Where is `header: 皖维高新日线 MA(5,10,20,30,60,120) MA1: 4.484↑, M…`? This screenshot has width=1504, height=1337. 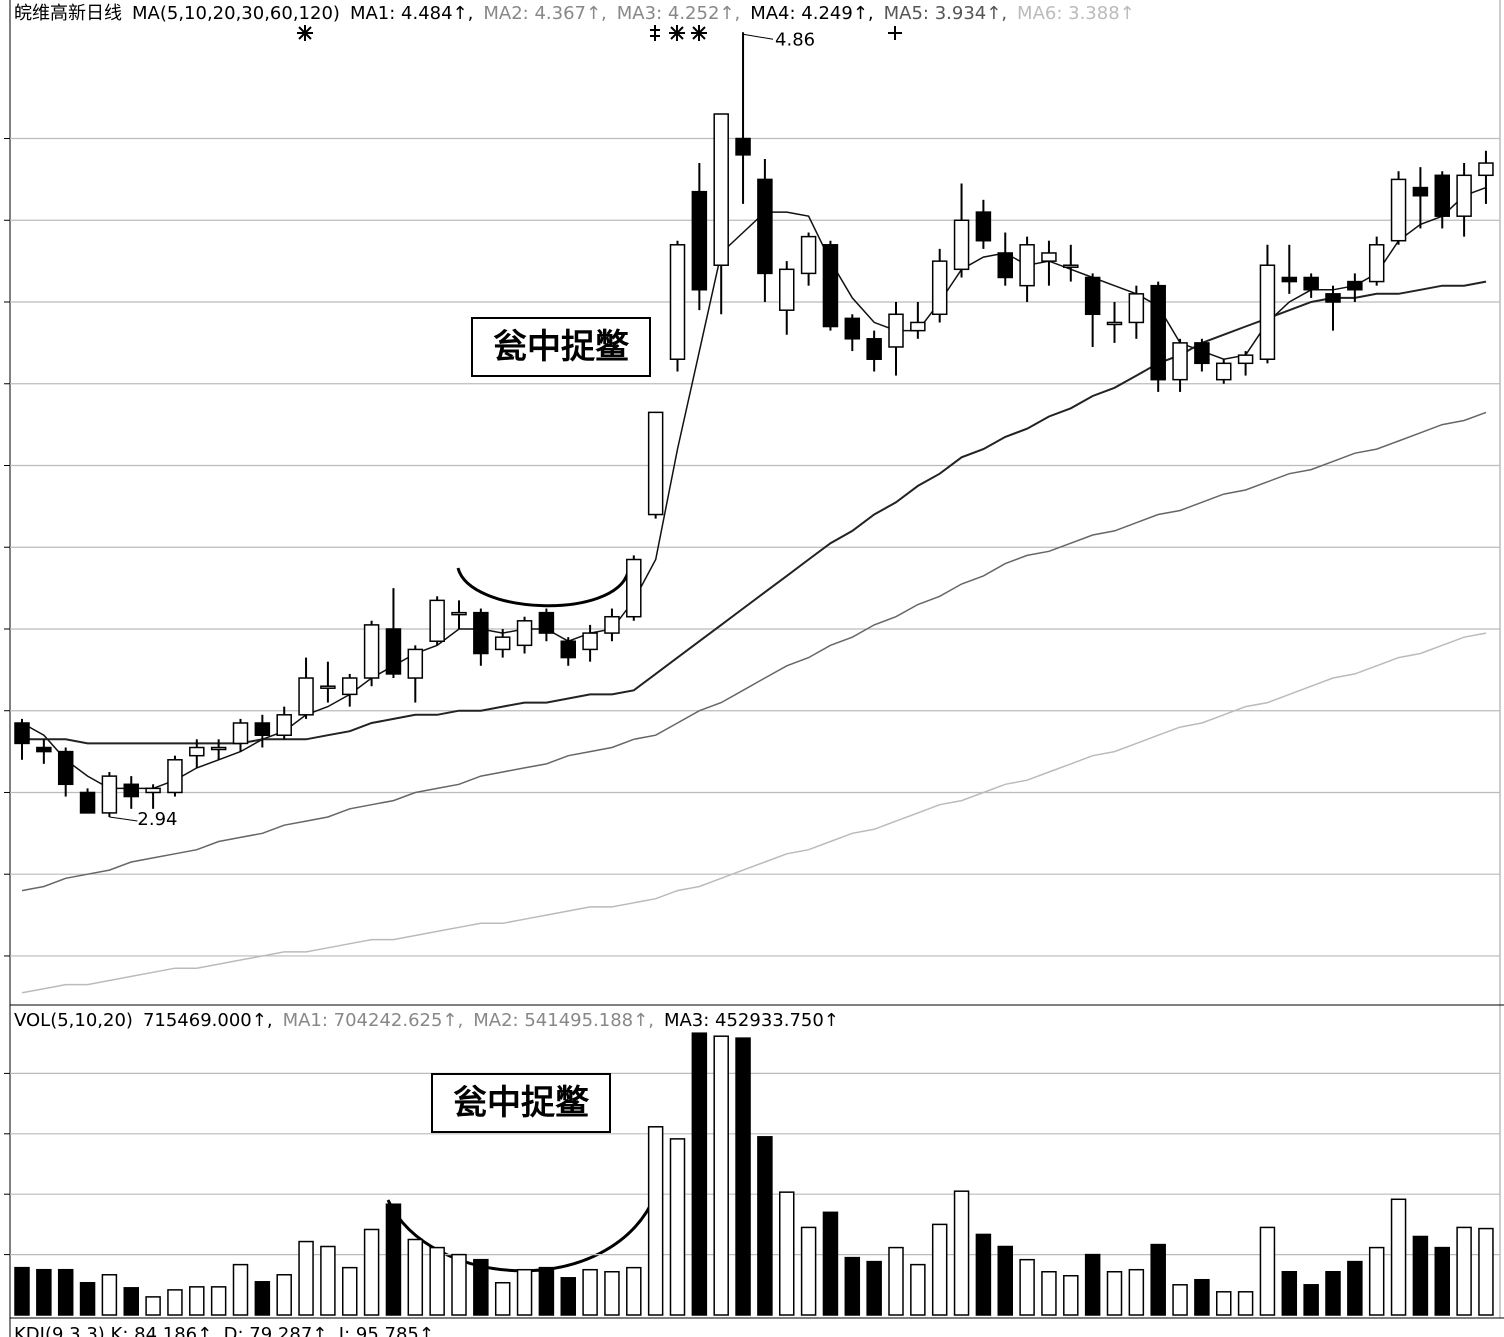 header: 皖维高新日线 MA(5,10,20,30,60,120) MA1: 4.484↑, M… is located at coordinates (574, 13).